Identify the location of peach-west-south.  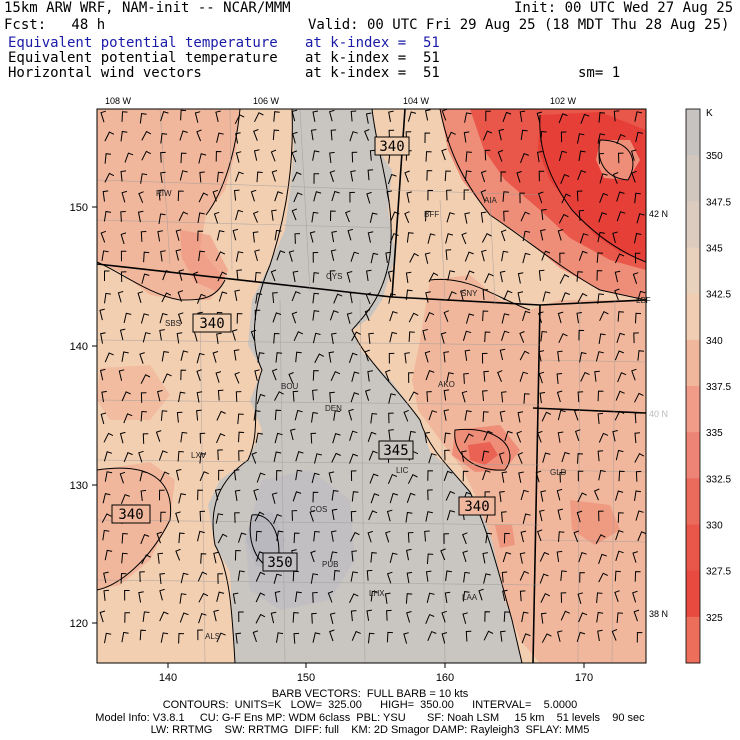
(136, 526).